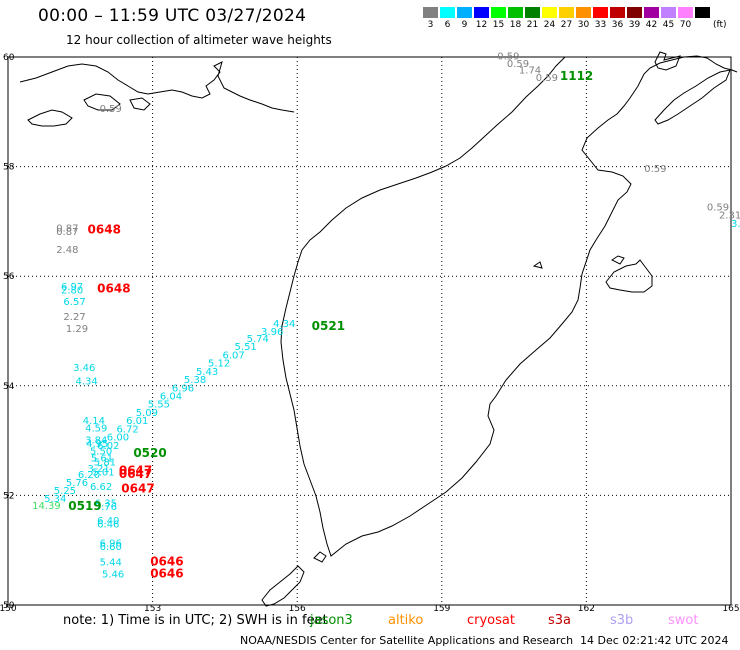  What do you see at coordinates (668, 25) in the screenshot?
I see `legend-label: 45` at bounding box center [668, 25].